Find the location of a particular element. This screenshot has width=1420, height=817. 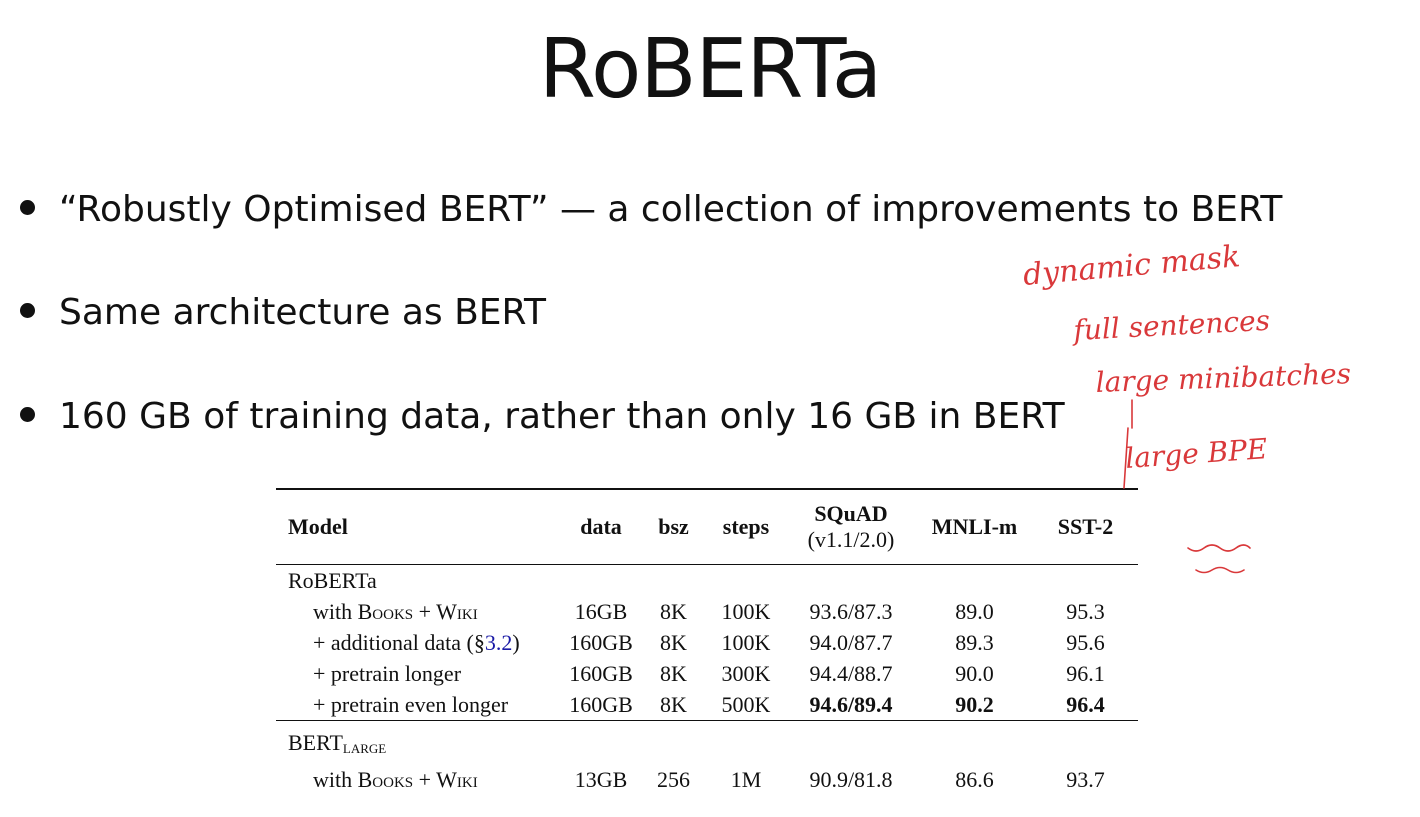

cell-sst: 96.1 is located at coordinates (1085, 673).